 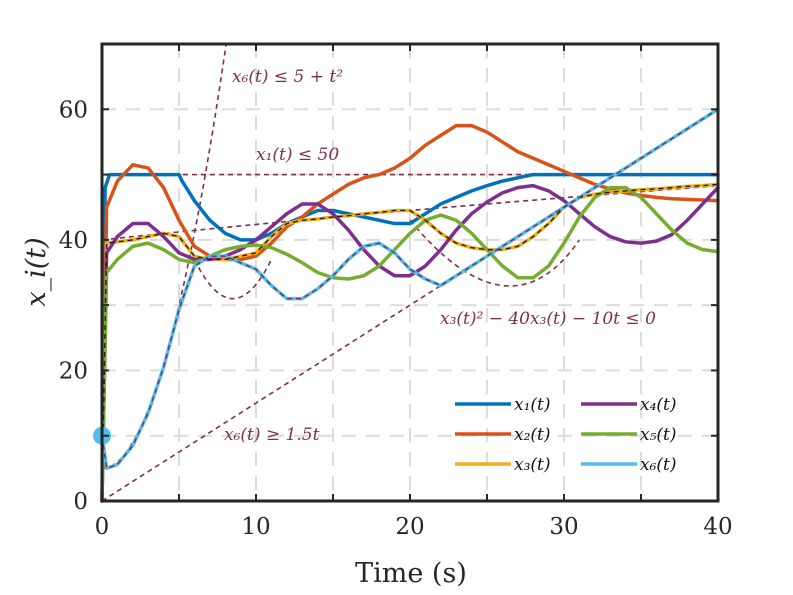 What do you see at coordinates (629, 465) in the screenshot?
I see `legend-item-x6: x₆(t)` at bounding box center [629, 465].